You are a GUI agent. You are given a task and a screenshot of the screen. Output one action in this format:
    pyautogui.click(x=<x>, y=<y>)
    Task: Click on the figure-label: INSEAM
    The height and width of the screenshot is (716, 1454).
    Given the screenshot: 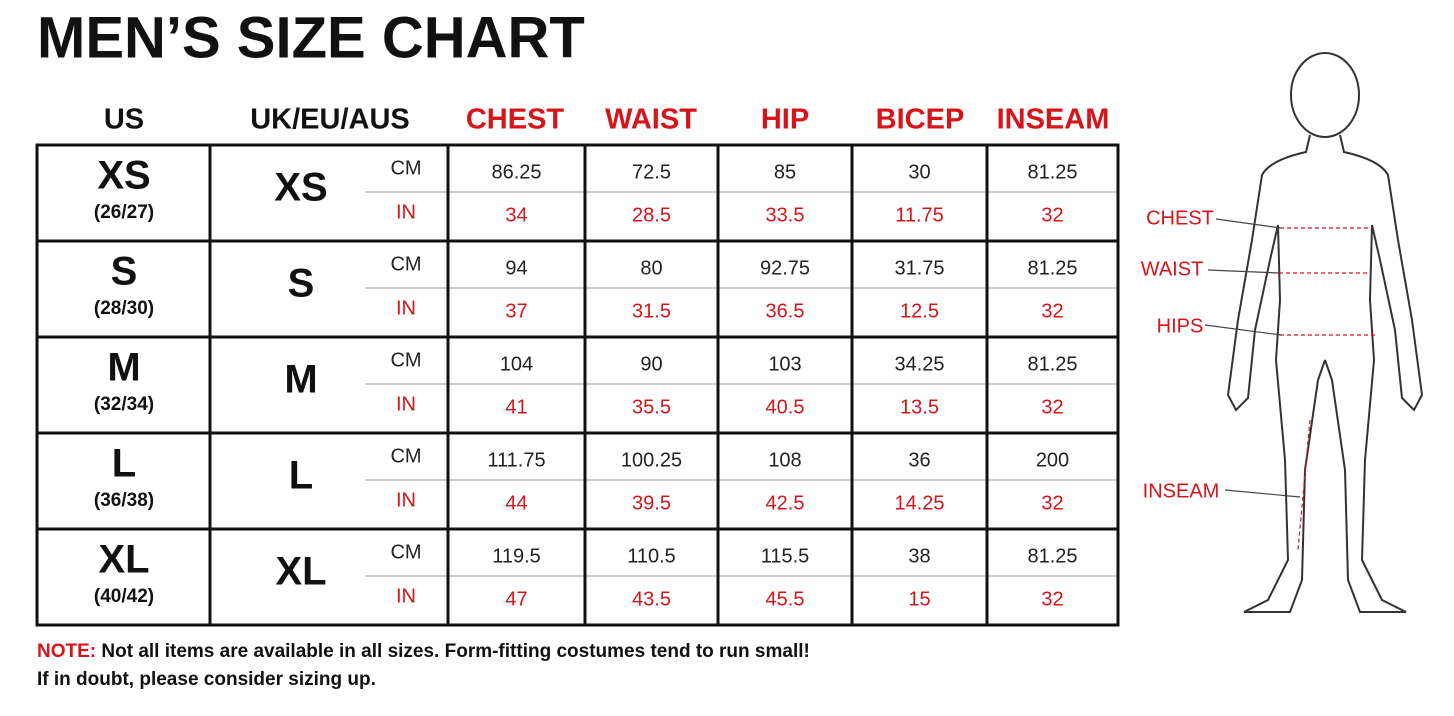 What is the action you would take?
    pyautogui.click(x=1181, y=491)
    